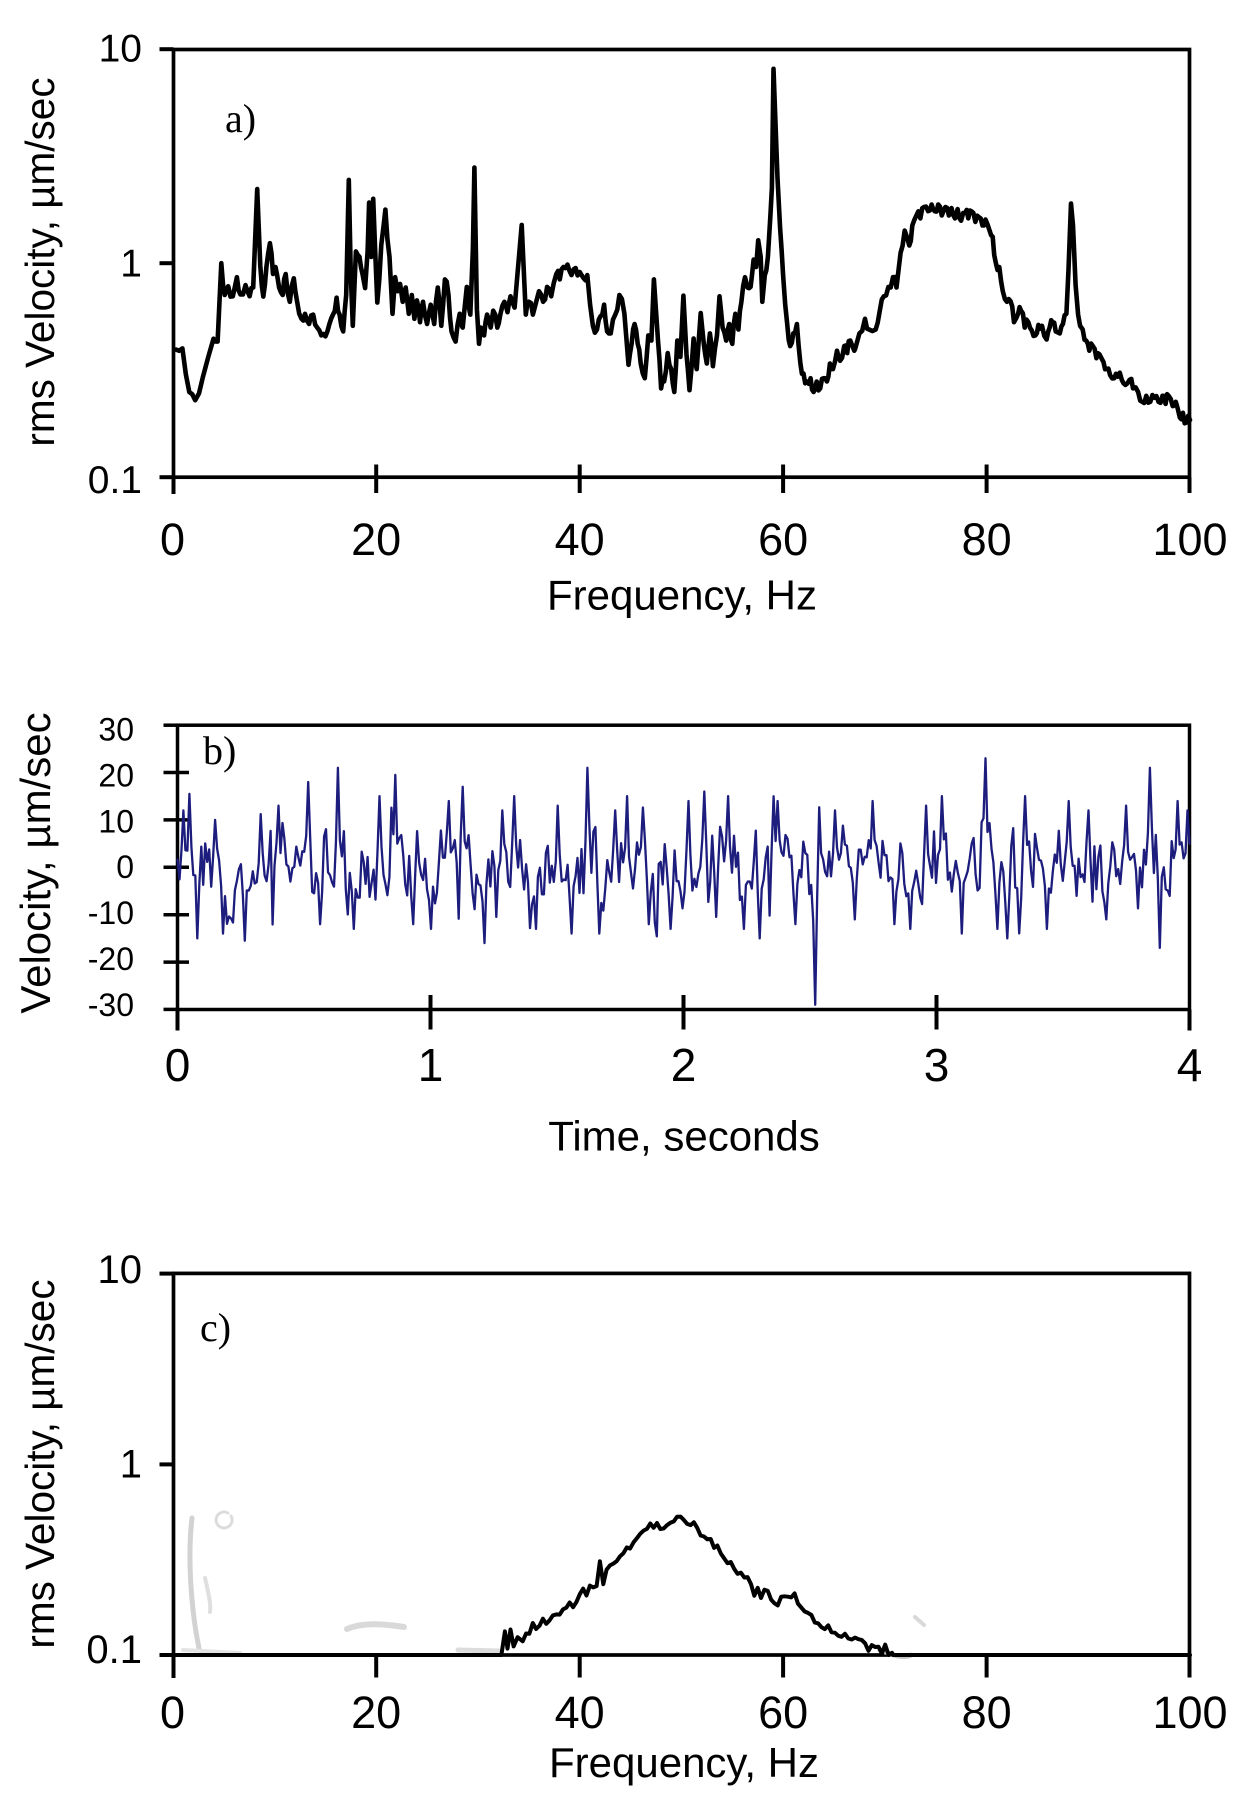  Describe the element at coordinates (937, 1065) in the screenshot. I see `svg-text: 3` at that location.